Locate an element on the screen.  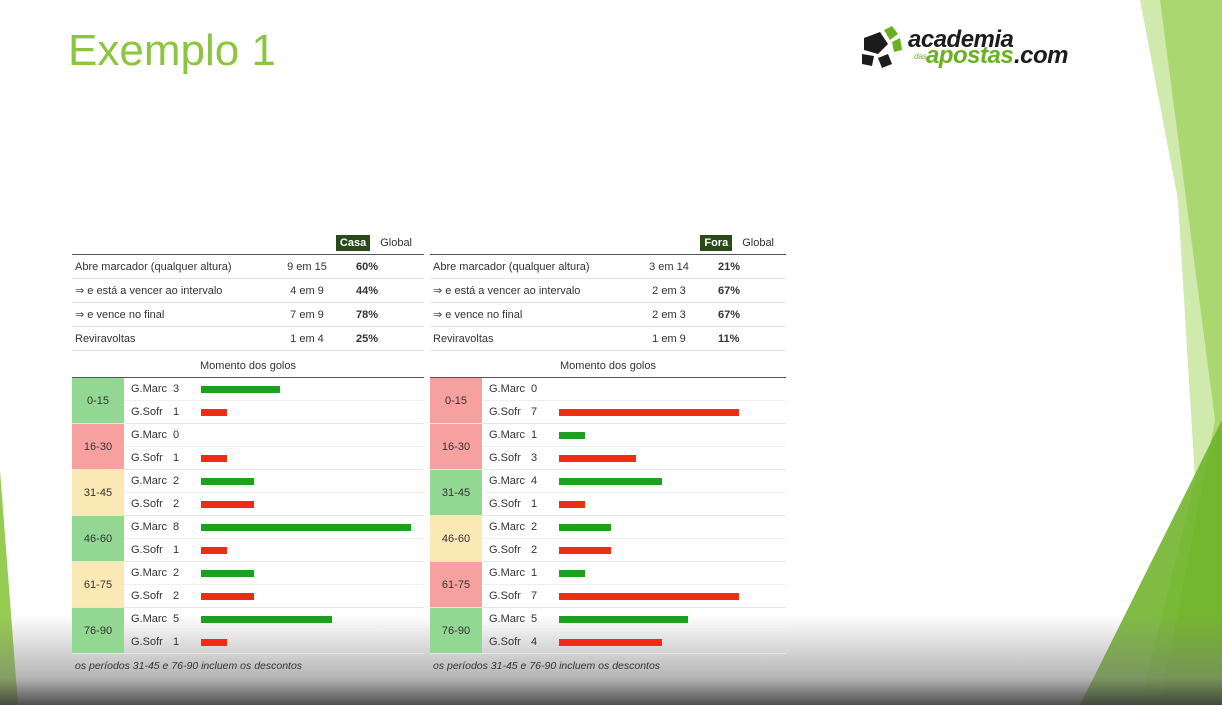
goals-conceded-row: G.Sofr 3 is located at coordinates (634, 458).